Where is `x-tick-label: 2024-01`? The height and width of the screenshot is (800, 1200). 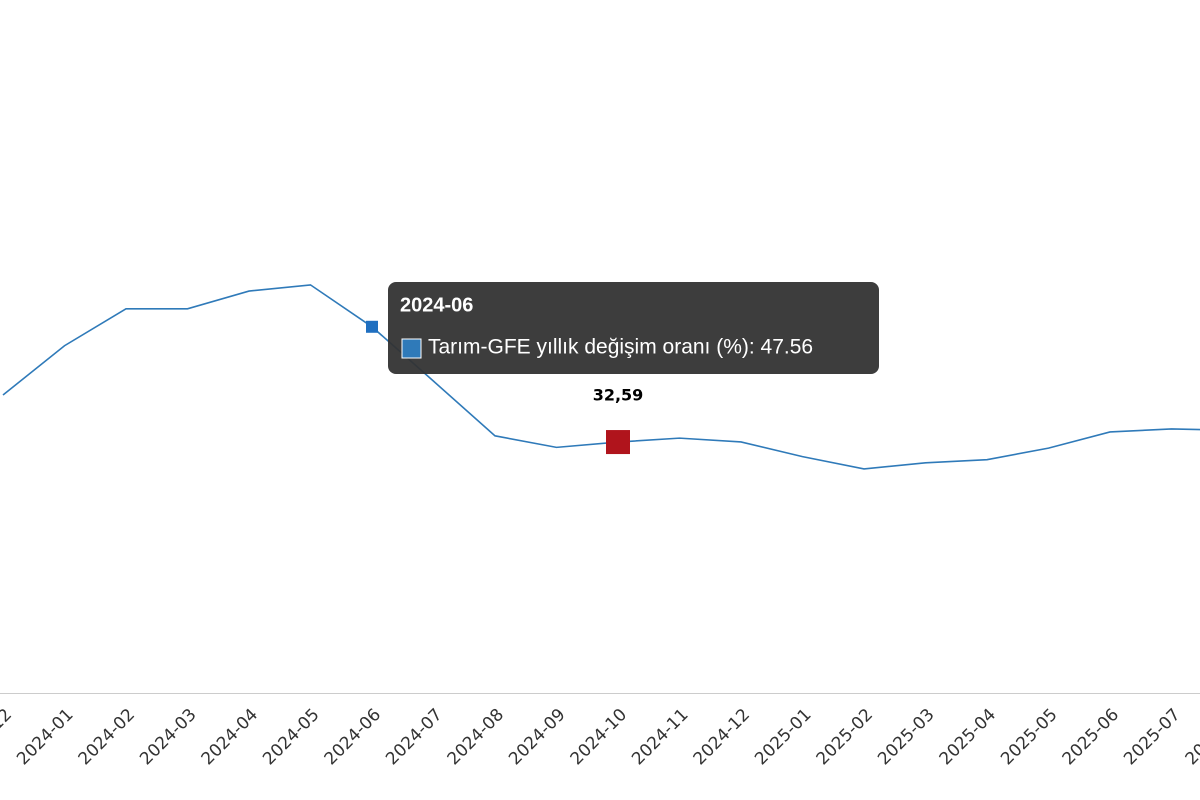
x-tick-label: 2024-01 is located at coordinates (45, 737).